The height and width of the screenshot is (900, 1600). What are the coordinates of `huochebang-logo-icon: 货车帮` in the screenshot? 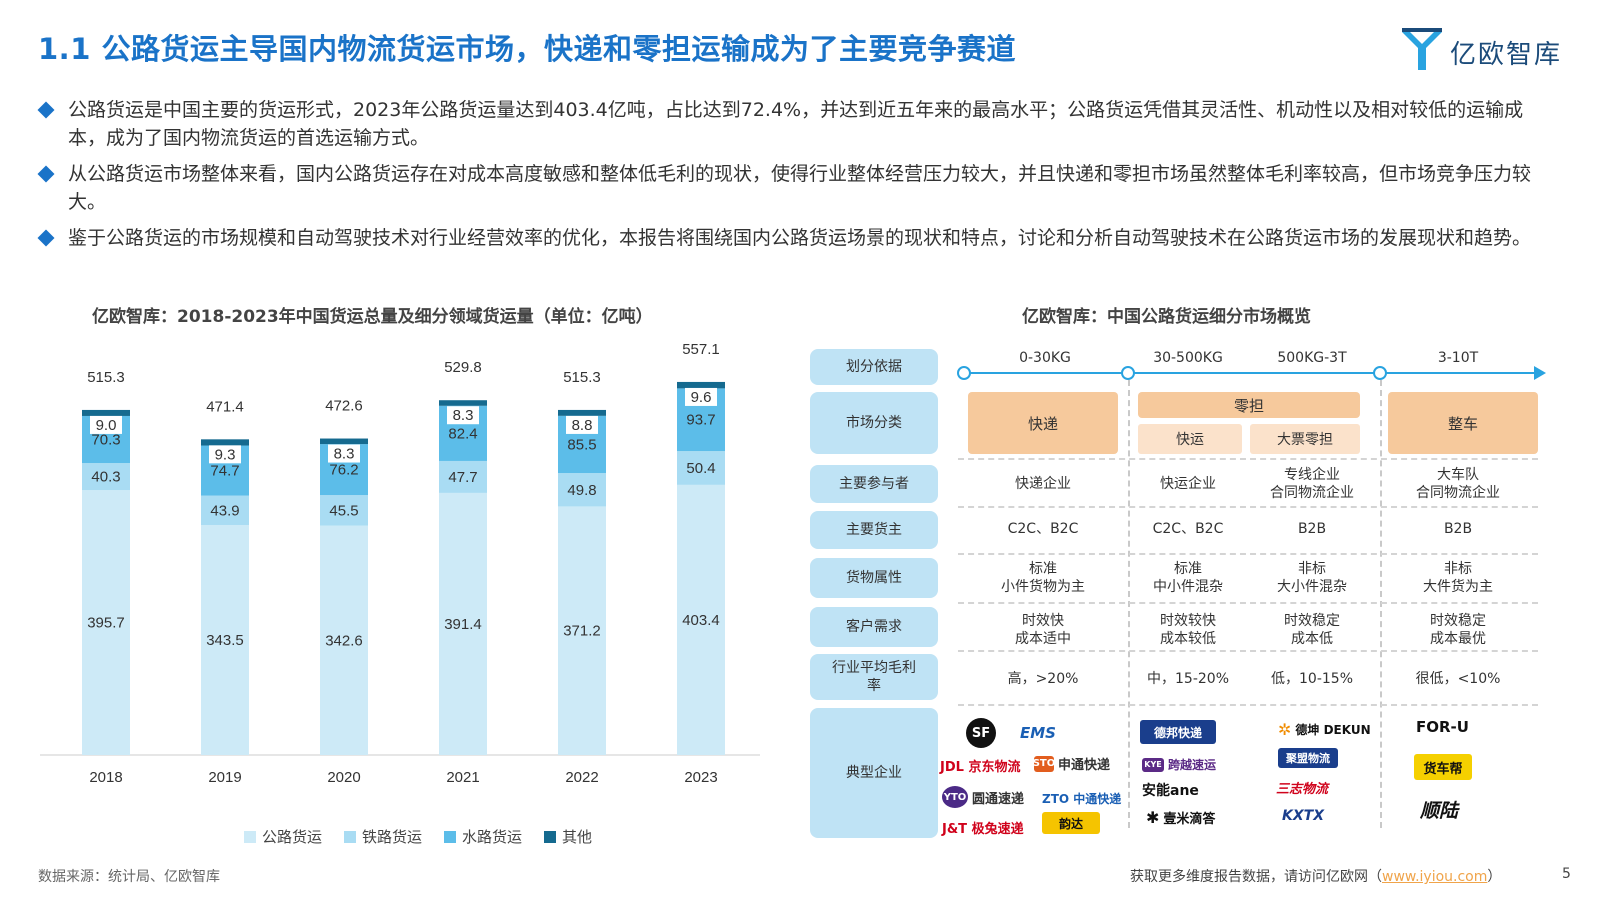 It's located at (1443, 767).